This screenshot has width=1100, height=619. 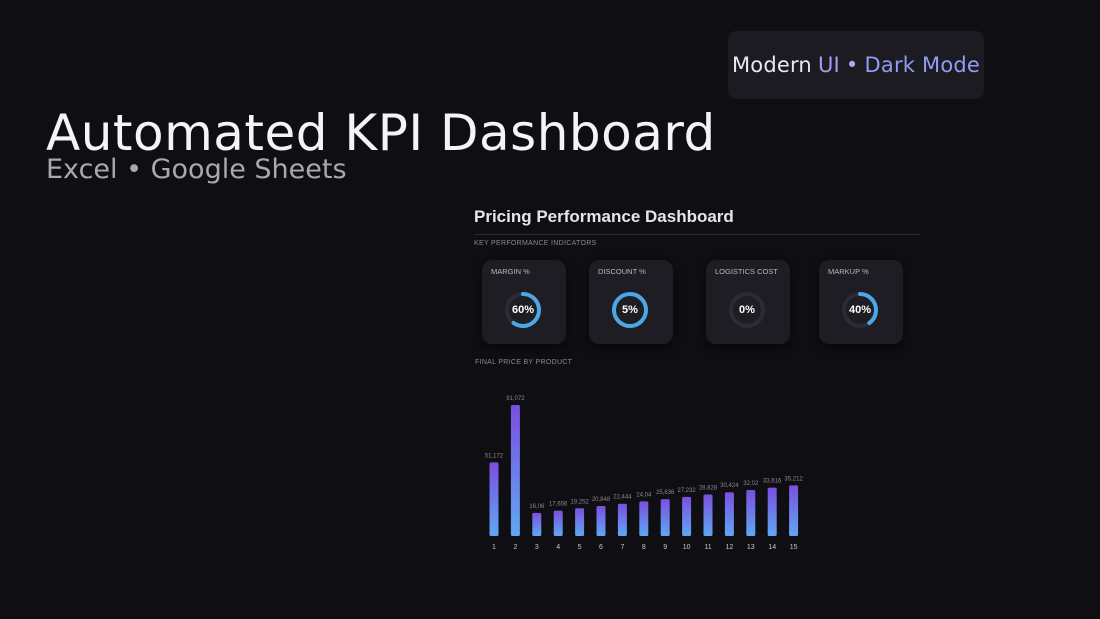 What do you see at coordinates (771, 65) in the screenshot?
I see `badge-word-modern: Modern` at bounding box center [771, 65].